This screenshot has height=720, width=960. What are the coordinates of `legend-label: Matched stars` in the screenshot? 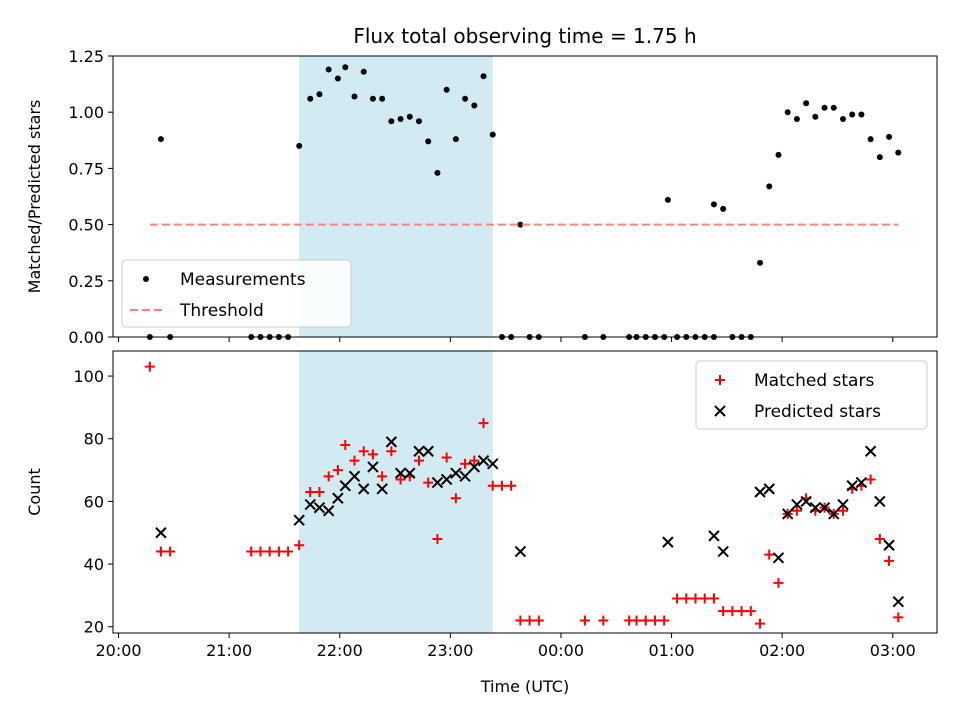 It's located at (814, 381).